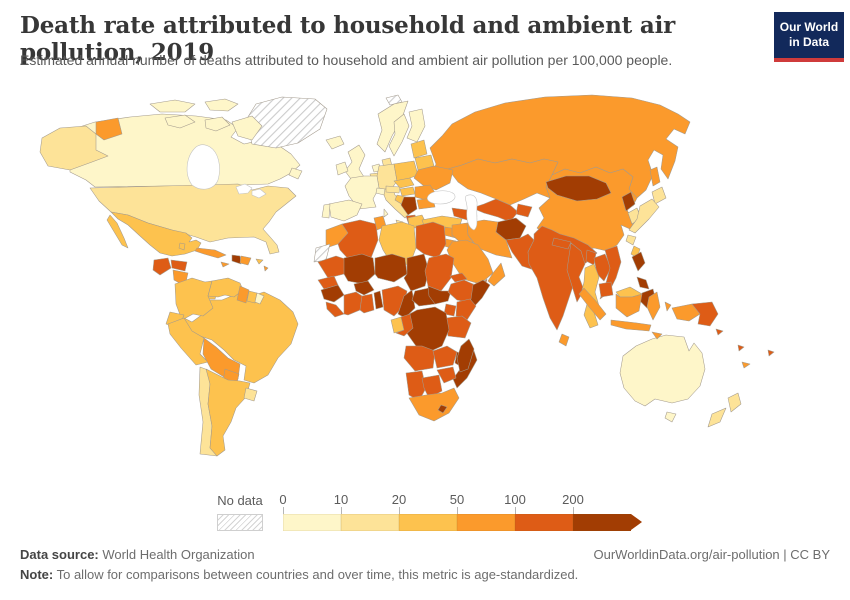  Describe the element at coordinates (670, 417) in the screenshot. I see `region-tasmania` at that location.